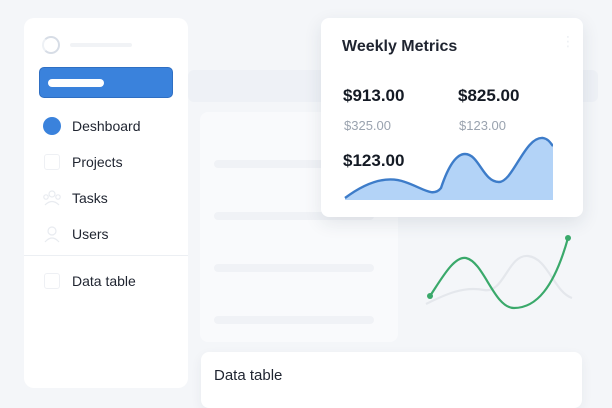 This screenshot has height=408, width=612. What do you see at coordinates (90, 234) in the screenshot?
I see `sidebar-item-label: Users` at bounding box center [90, 234].